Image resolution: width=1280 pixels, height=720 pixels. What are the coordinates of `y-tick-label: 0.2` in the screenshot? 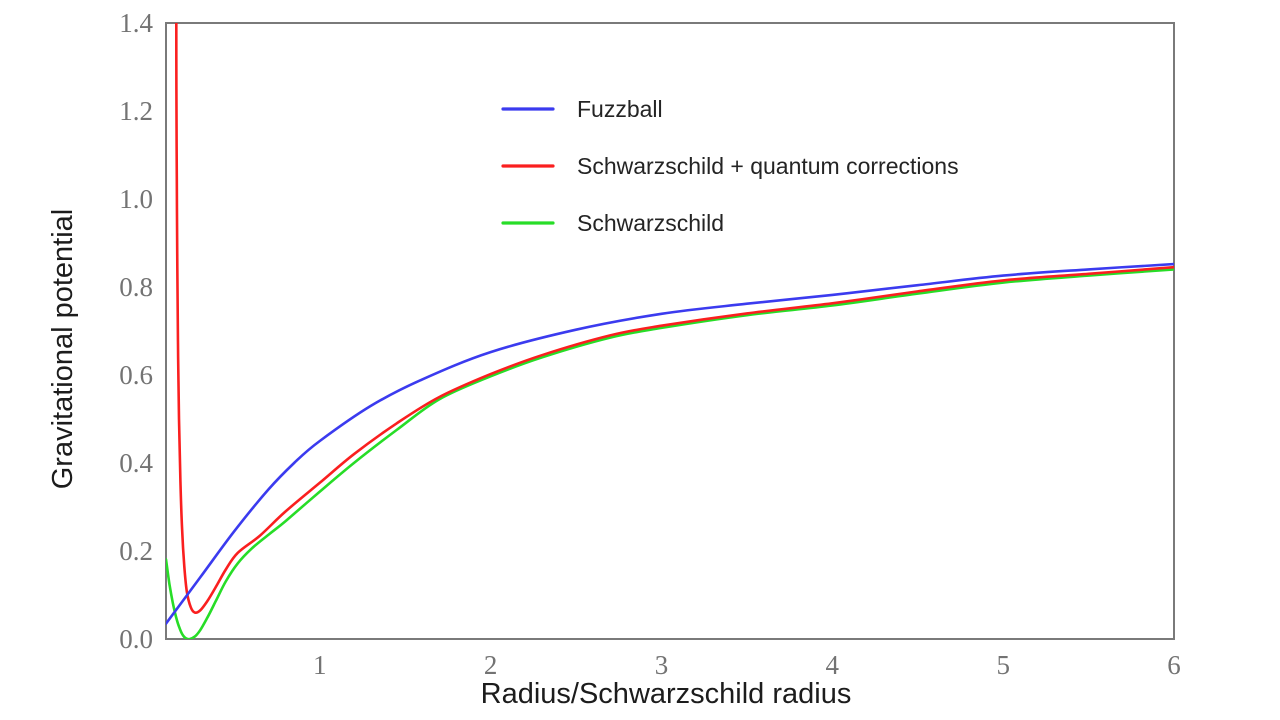 It's located at (136, 551).